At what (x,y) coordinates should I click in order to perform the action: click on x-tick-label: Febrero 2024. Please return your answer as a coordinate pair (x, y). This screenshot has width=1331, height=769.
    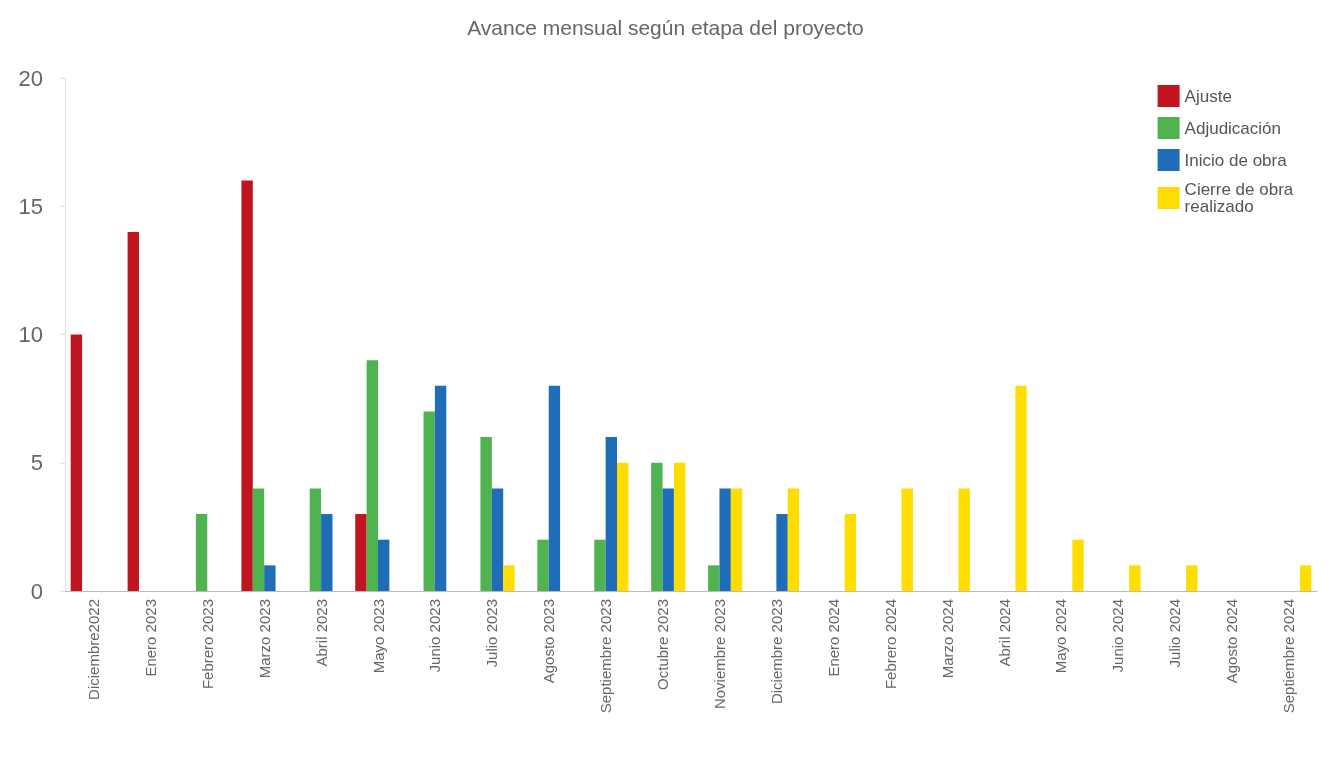
    Looking at the image, I should click on (890, 644).